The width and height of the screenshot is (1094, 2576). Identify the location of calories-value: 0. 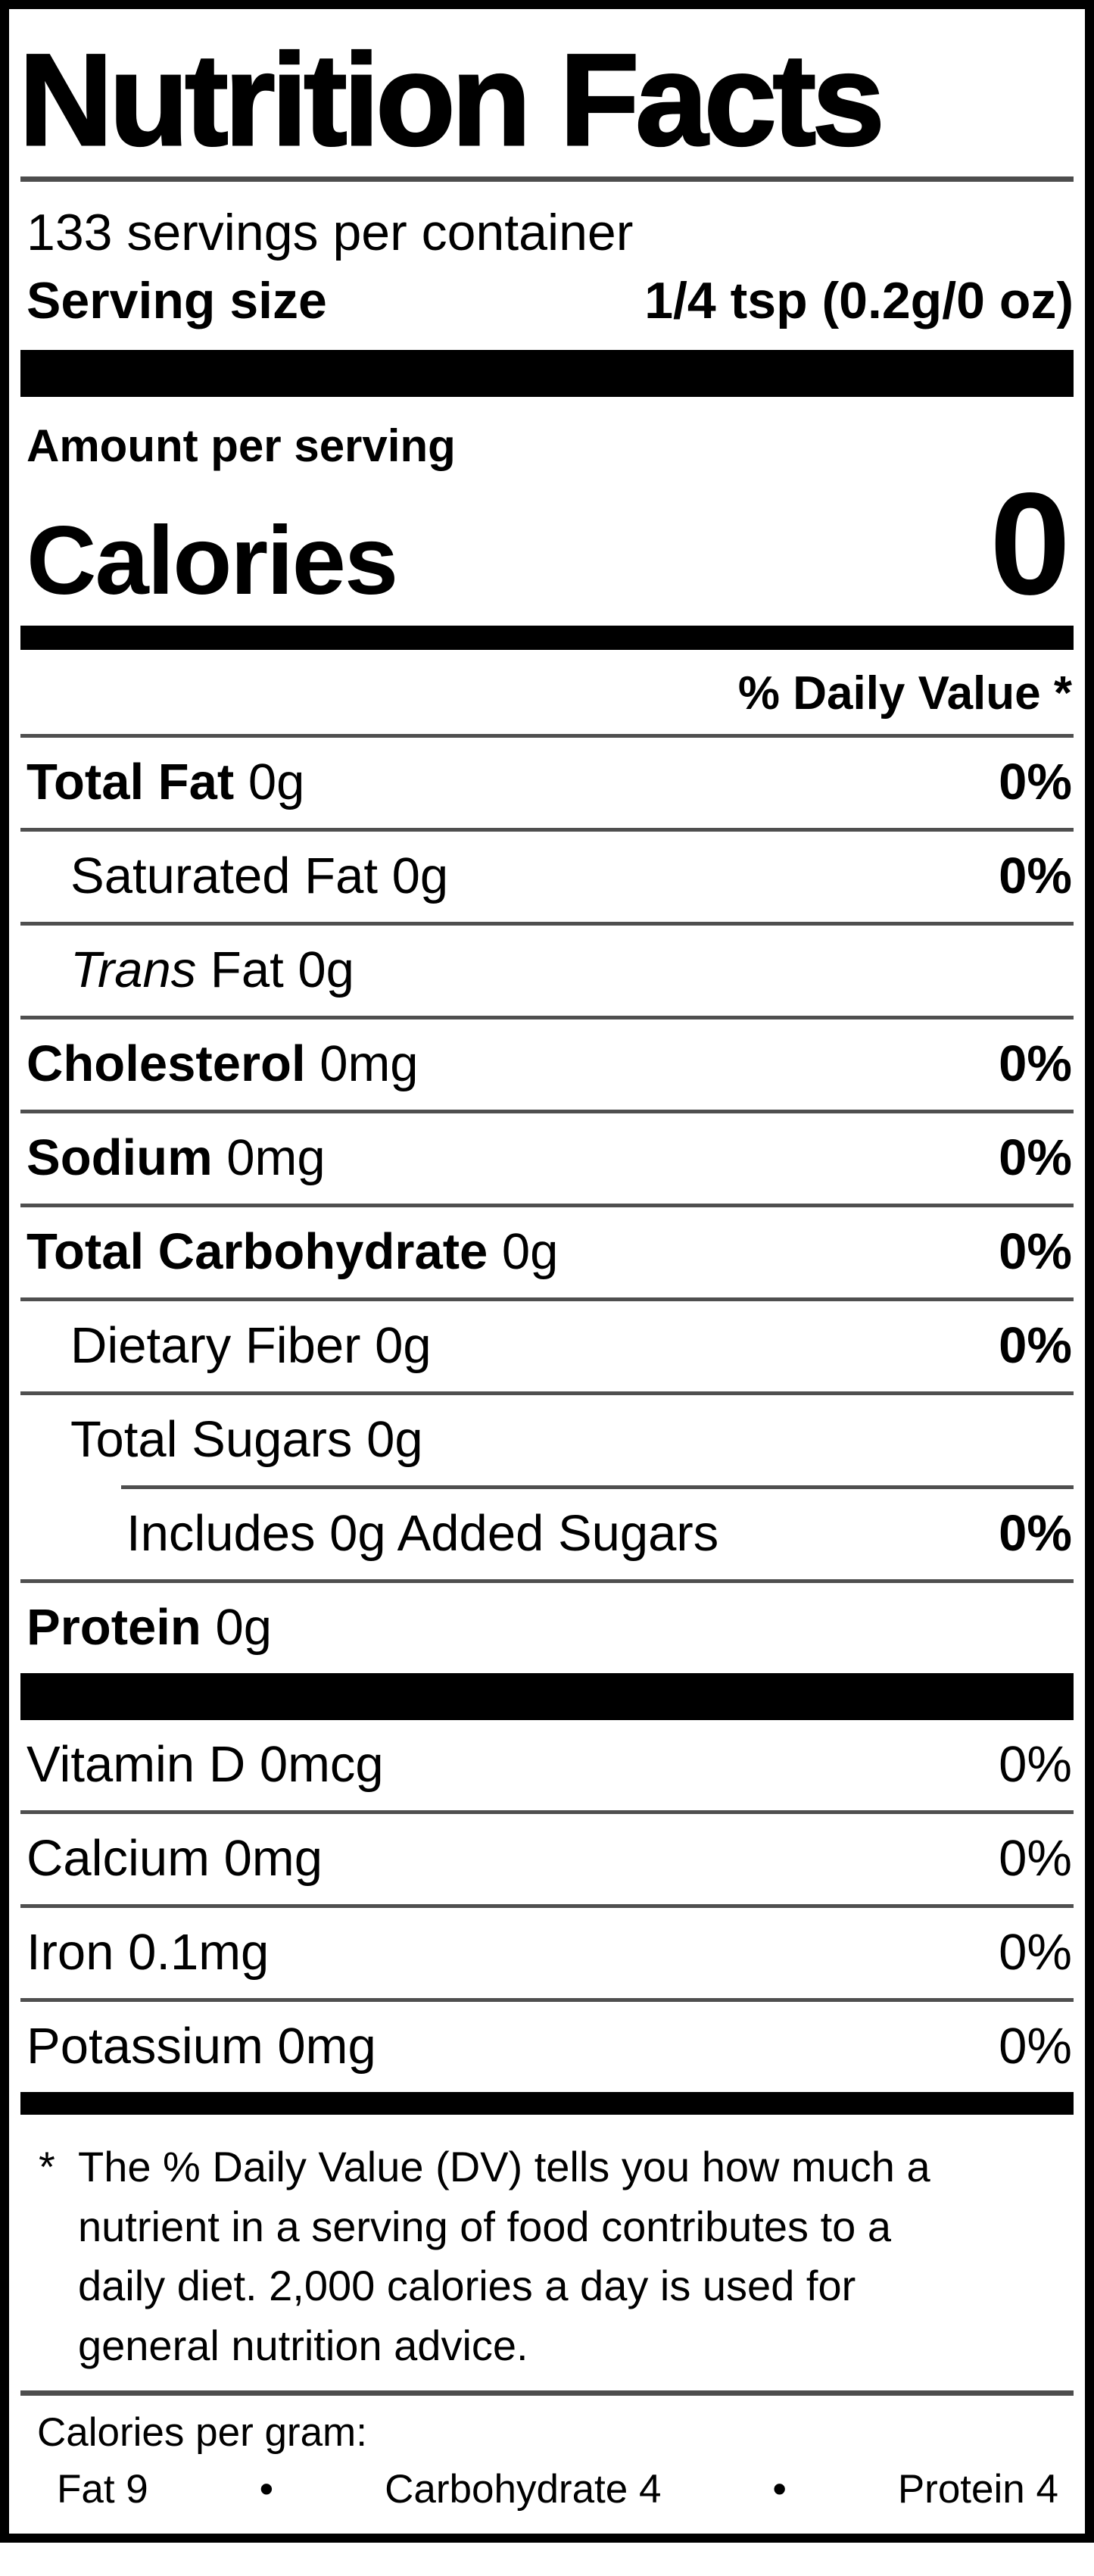
(1030, 544).